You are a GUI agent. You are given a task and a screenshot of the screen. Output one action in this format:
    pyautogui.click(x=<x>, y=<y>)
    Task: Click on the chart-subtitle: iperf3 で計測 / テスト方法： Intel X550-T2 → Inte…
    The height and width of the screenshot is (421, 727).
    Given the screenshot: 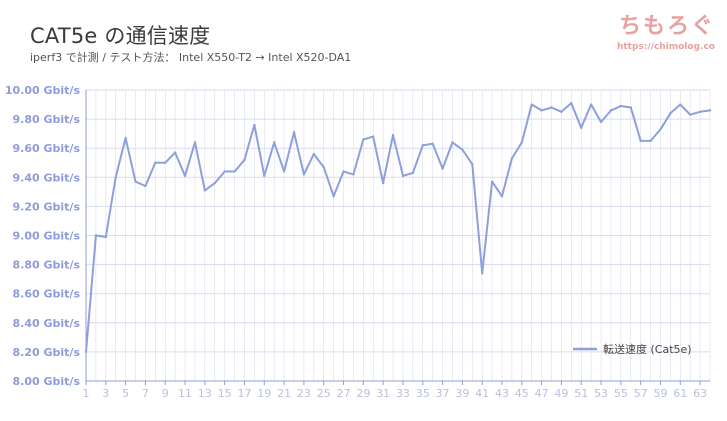 What is the action you would take?
    pyautogui.click(x=191, y=57)
    